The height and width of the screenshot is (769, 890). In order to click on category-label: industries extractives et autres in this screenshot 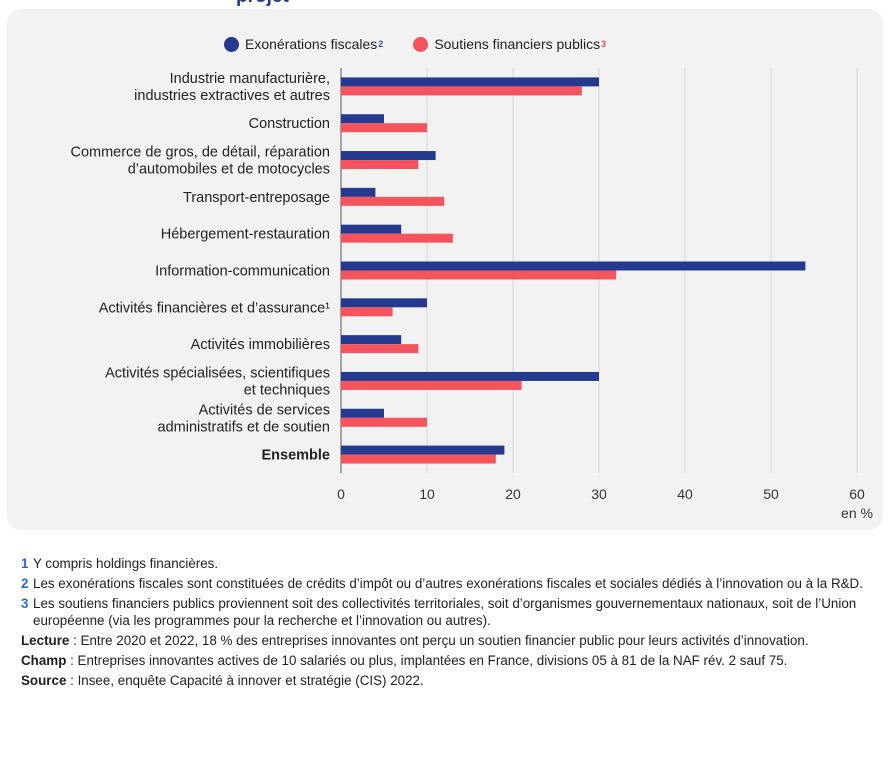, I will do `click(232, 96)`.